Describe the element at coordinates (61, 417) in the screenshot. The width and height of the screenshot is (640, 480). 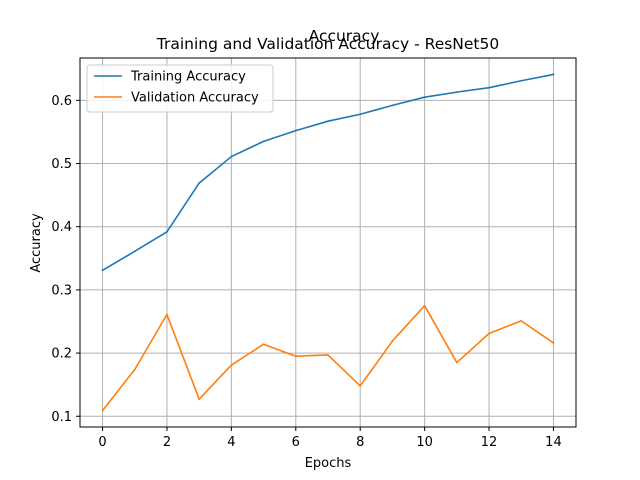
I see `y-tick-label: 0.1` at that location.